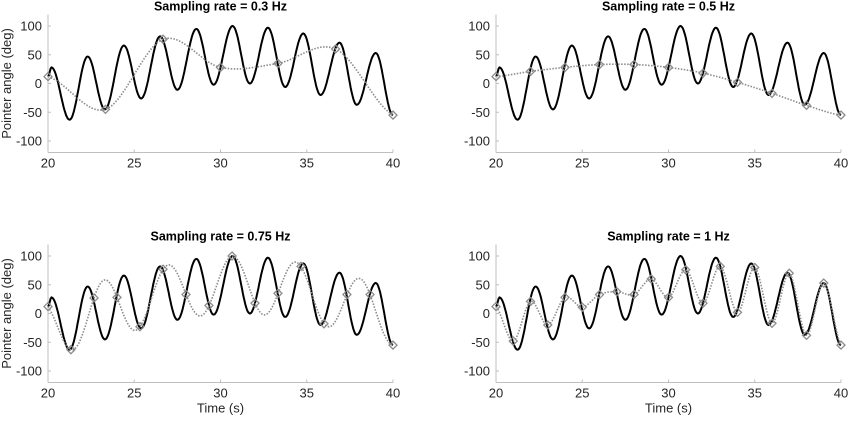  Describe the element at coordinates (668, 237) in the screenshot. I see `subplot-title: Sampling rate = 1 Hz` at that location.